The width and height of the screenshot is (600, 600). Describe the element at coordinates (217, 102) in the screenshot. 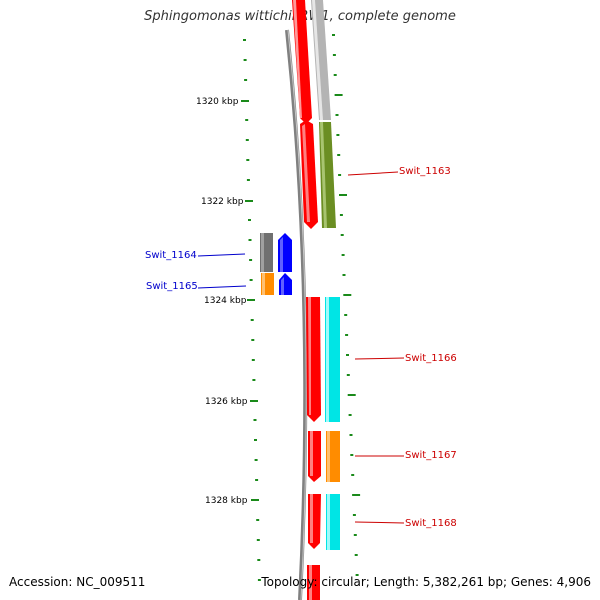

I see `scale-tick-label: 1320 kbp` at that location.